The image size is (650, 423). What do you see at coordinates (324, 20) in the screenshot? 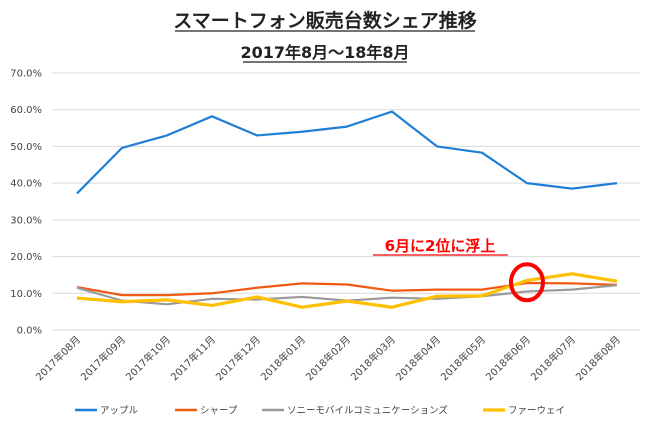
I see `chart-title: スマートフォン販売台数シェア推移` at bounding box center [324, 20].